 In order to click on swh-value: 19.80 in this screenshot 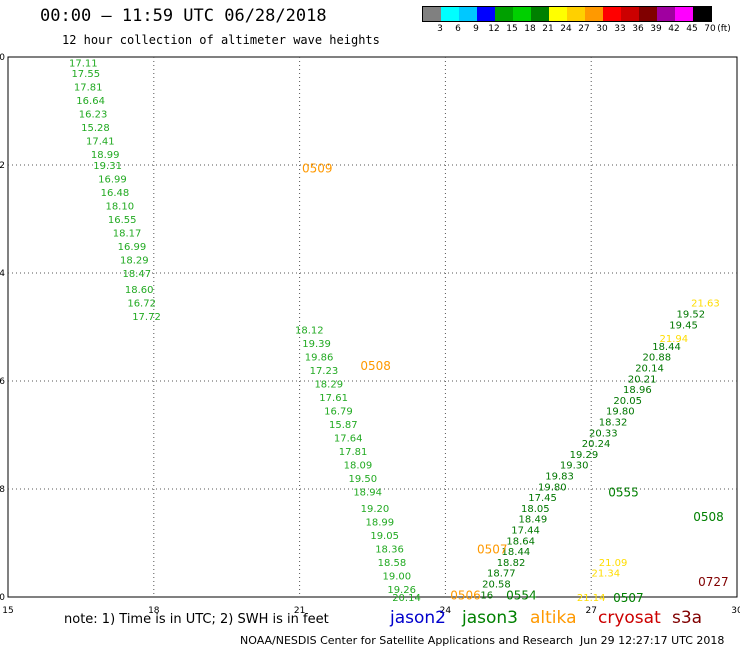, I will do `click(620, 412)`.